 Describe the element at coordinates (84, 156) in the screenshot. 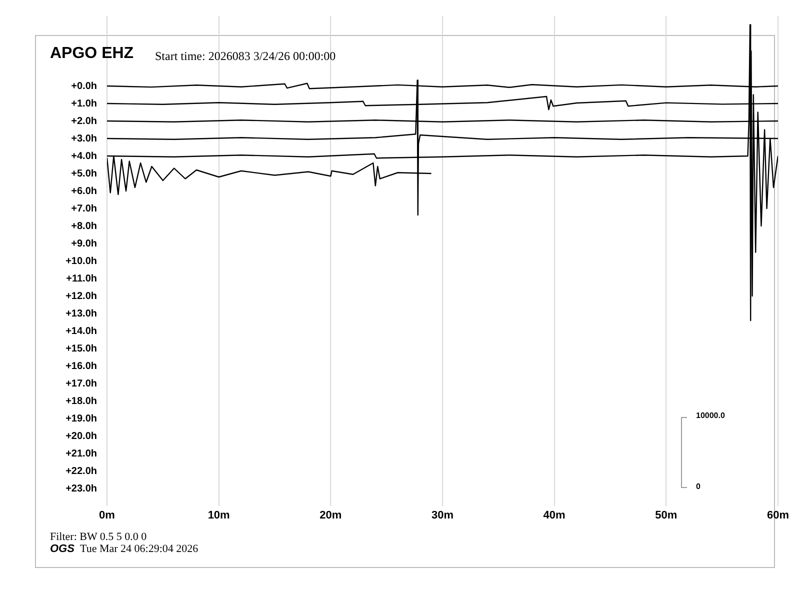

I see `y-tick-label: +4.0h` at that location.